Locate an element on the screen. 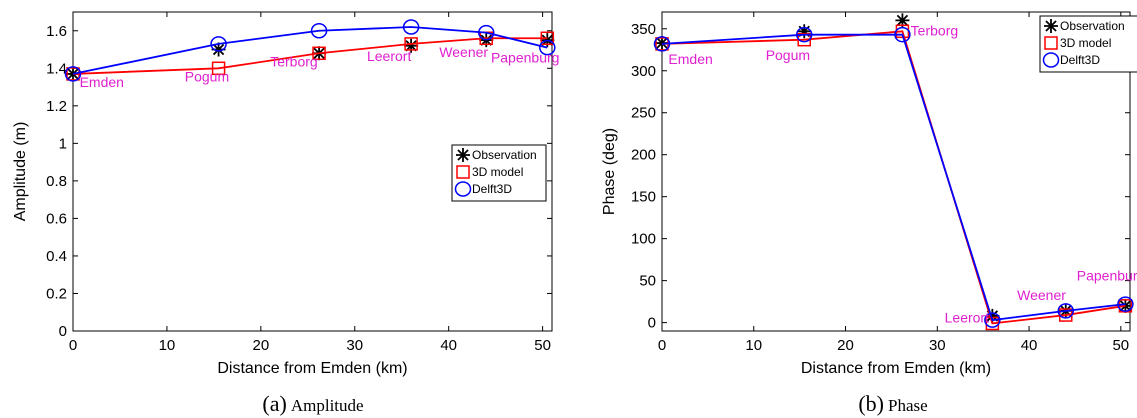 This screenshot has width=1137, height=418. series-line-3d-model is located at coordinates (310, 56).